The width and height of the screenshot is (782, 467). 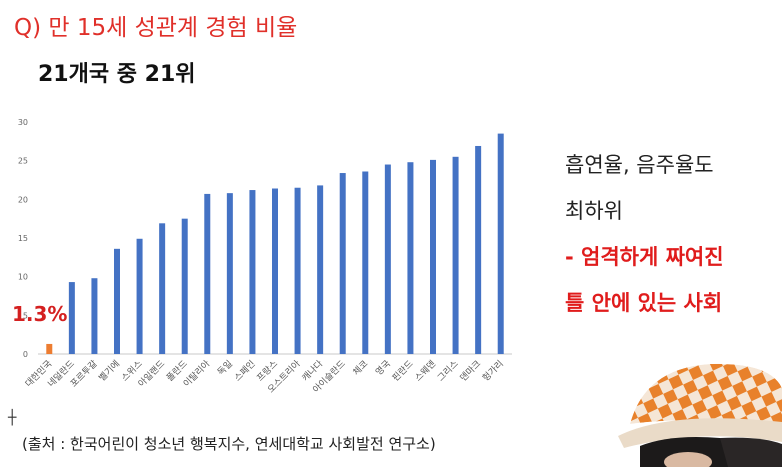 I want to click on korea-value-label: 1.3%, so click(x=40, y=314).